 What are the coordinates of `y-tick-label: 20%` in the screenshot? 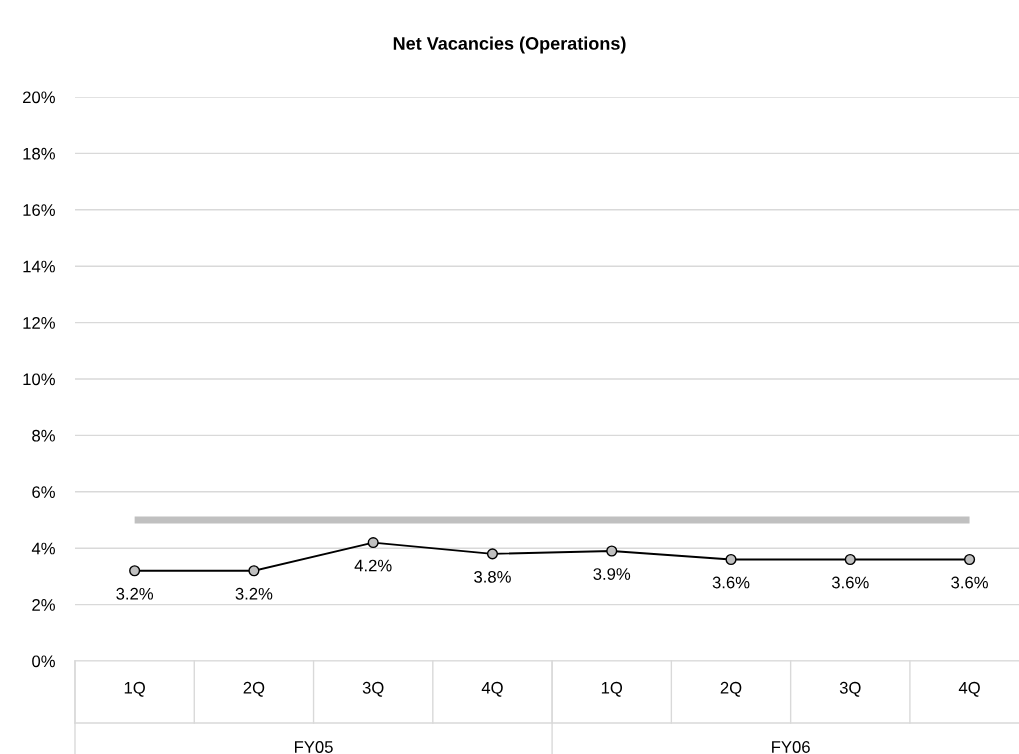 It's located at (39, 97).